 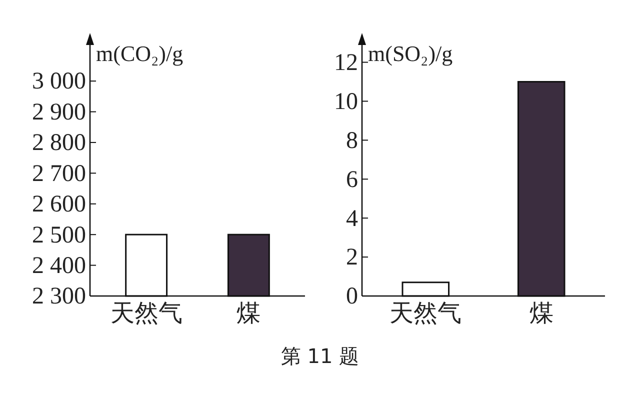 I want to click on y-tick-label: 2 400, so click(x=59, y=265).